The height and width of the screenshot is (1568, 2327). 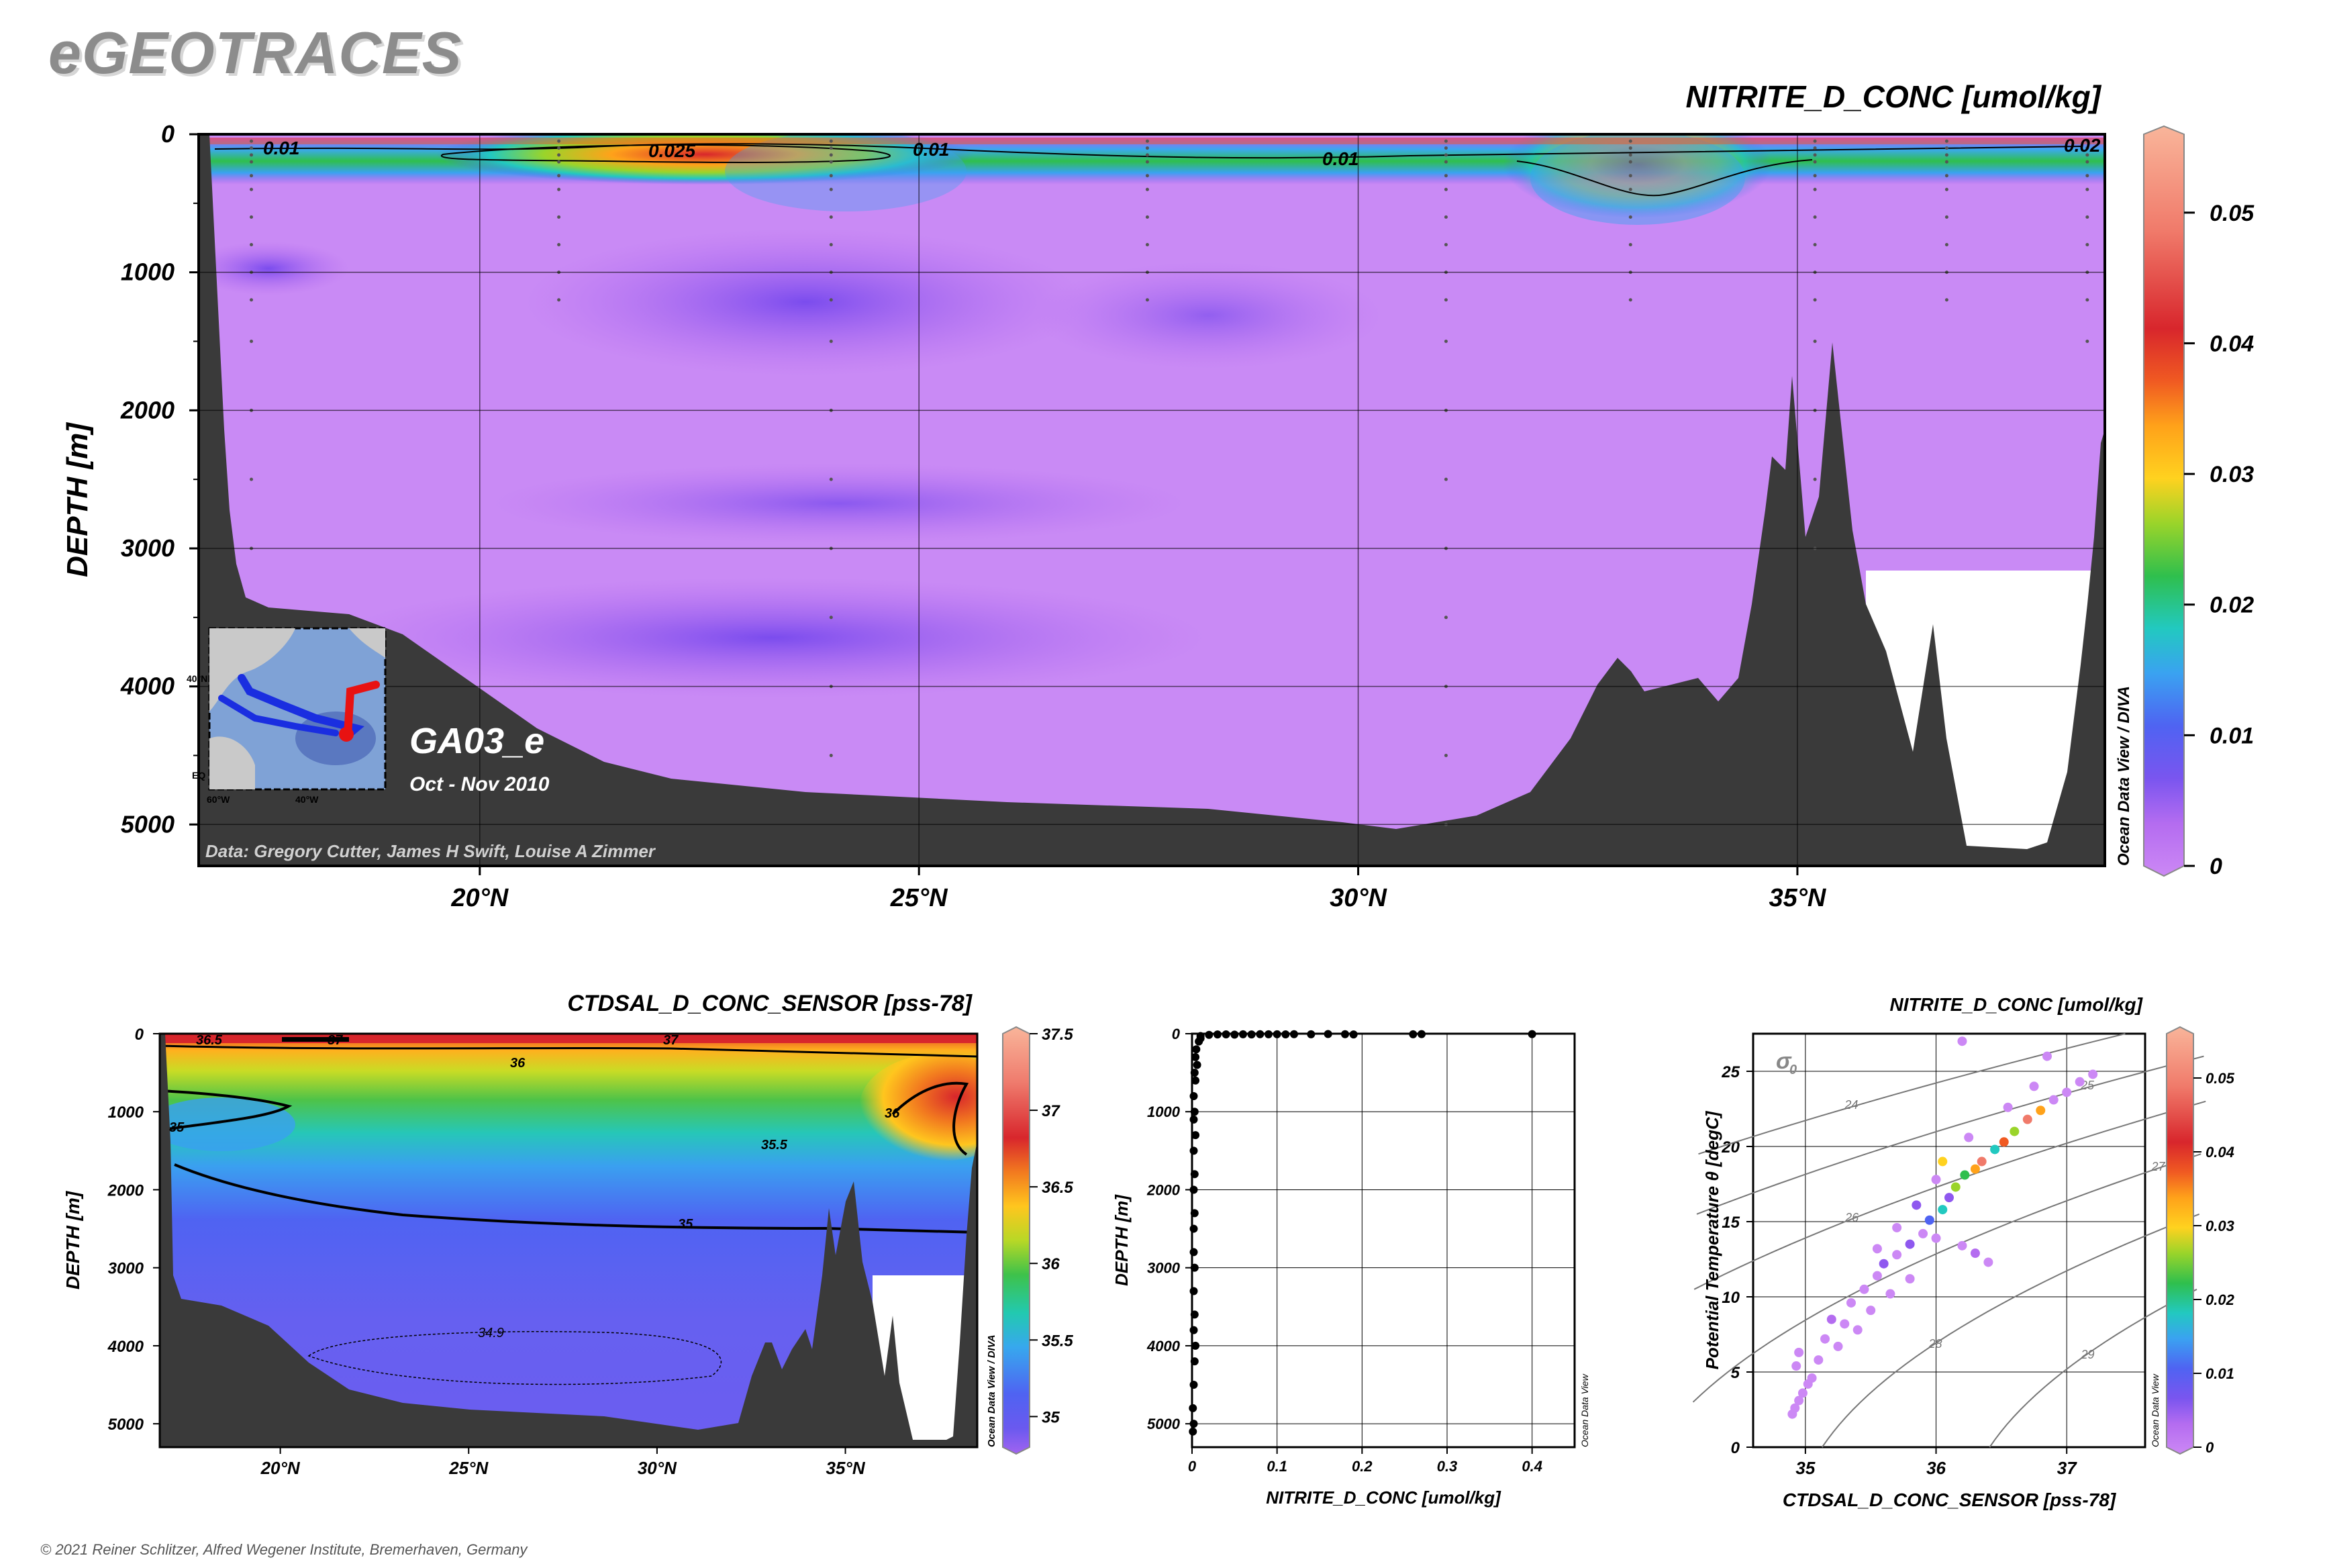 What do you see at coordinates (2017, 1004) in the screenshot?
I see `ts-chart-title: NITRITE_D_CONC [umol/kg]` at bounding box center [2017, 1004].